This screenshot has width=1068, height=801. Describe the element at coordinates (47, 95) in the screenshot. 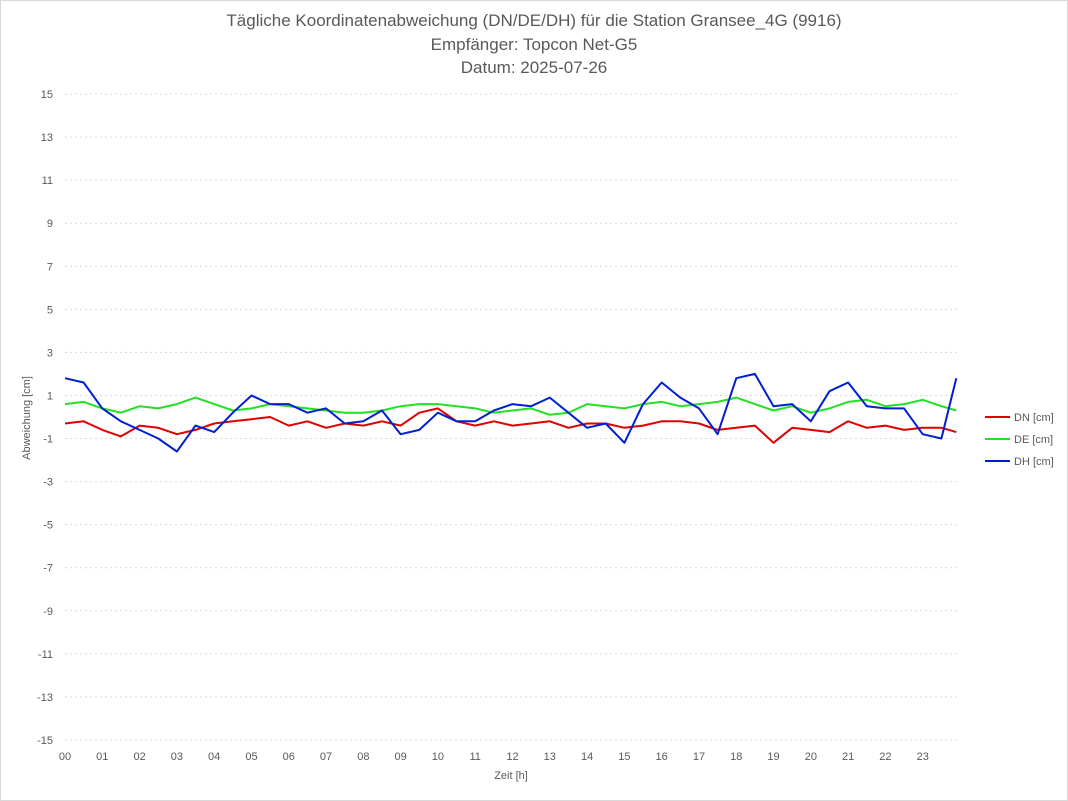

I see `y-tick-label: 15` at that location.